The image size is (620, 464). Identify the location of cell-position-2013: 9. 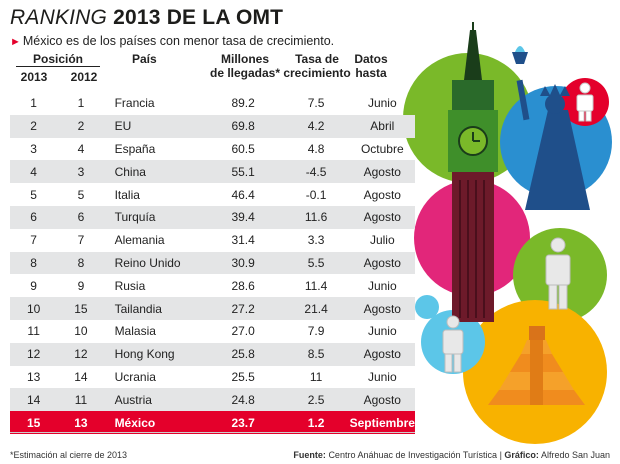
(33, 285).